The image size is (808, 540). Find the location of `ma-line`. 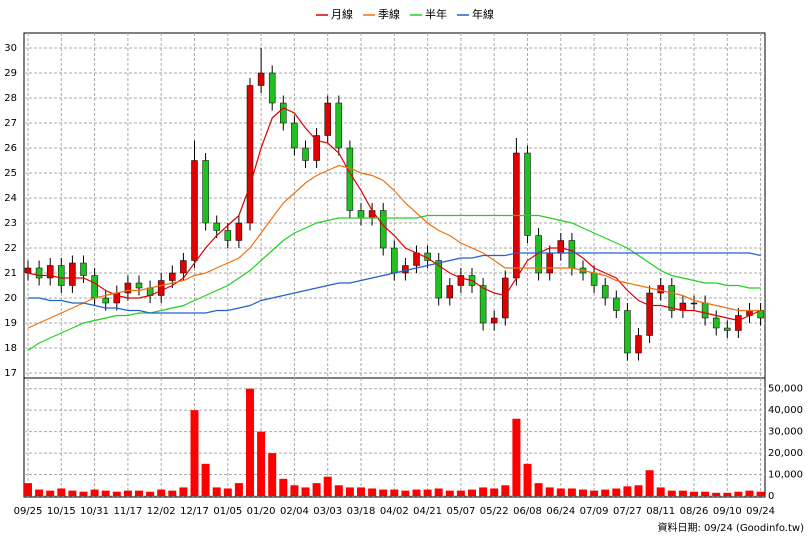

ma-line is located at coordinates (394, 283).